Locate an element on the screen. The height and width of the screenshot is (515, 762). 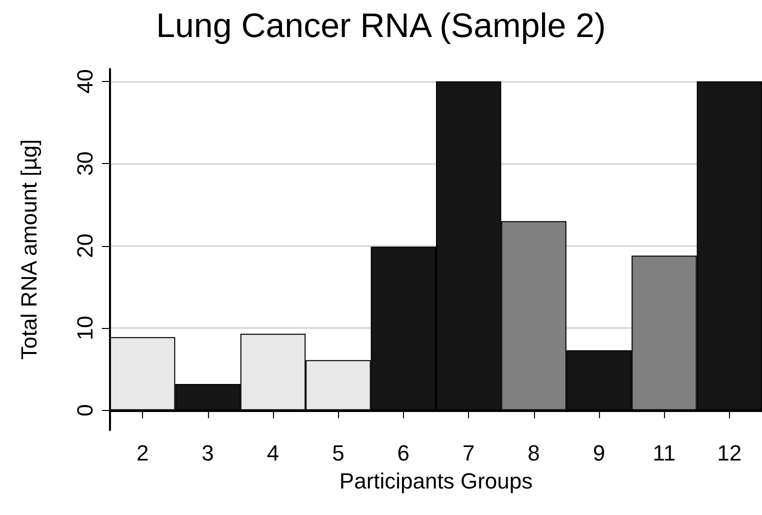
y-tick-label: 20 is located at coordinates (85, 246).